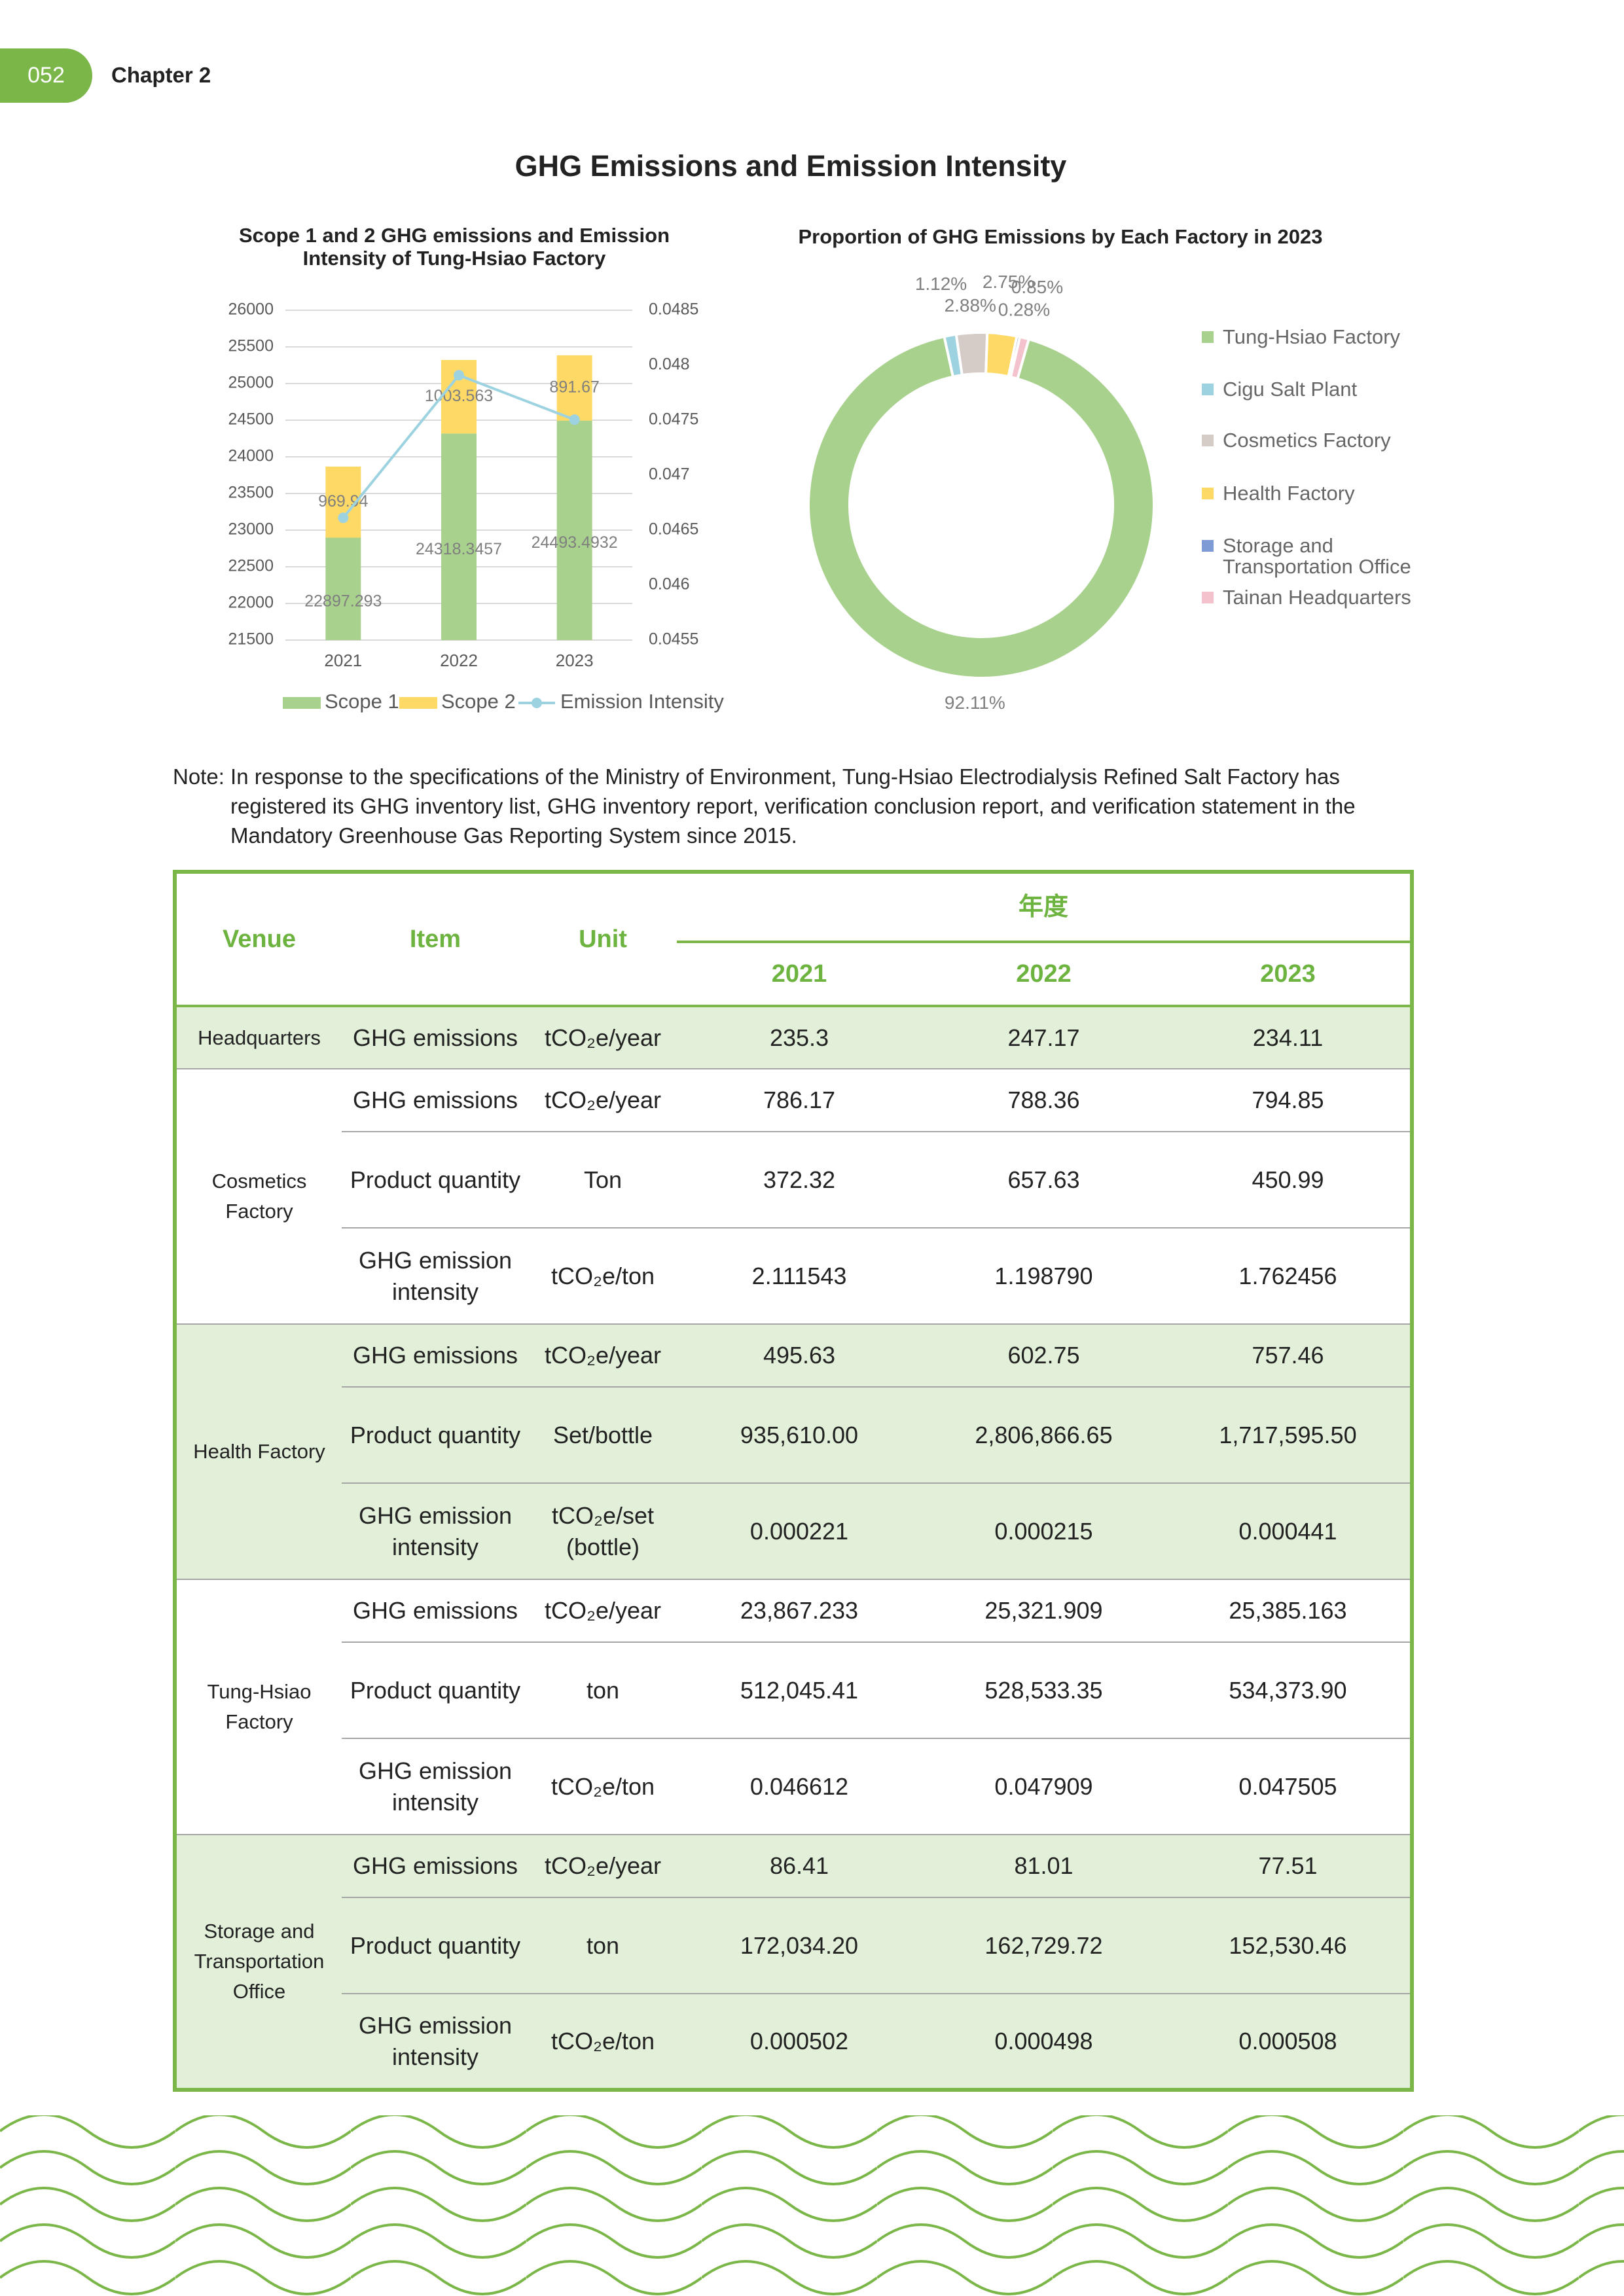  Describe the element at coordinates (1289, 1276) in the screenshot. I see `table-cell: 1.762456` at that location.